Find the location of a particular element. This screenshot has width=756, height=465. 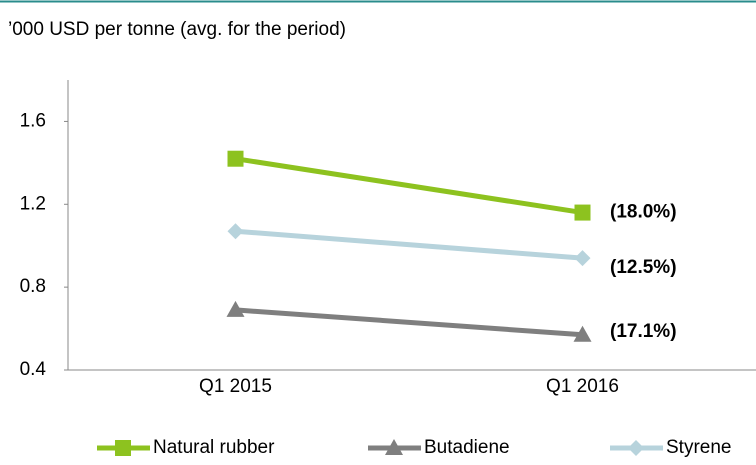

y-tick-label: 0.4 is located at coordinates (33, 369).